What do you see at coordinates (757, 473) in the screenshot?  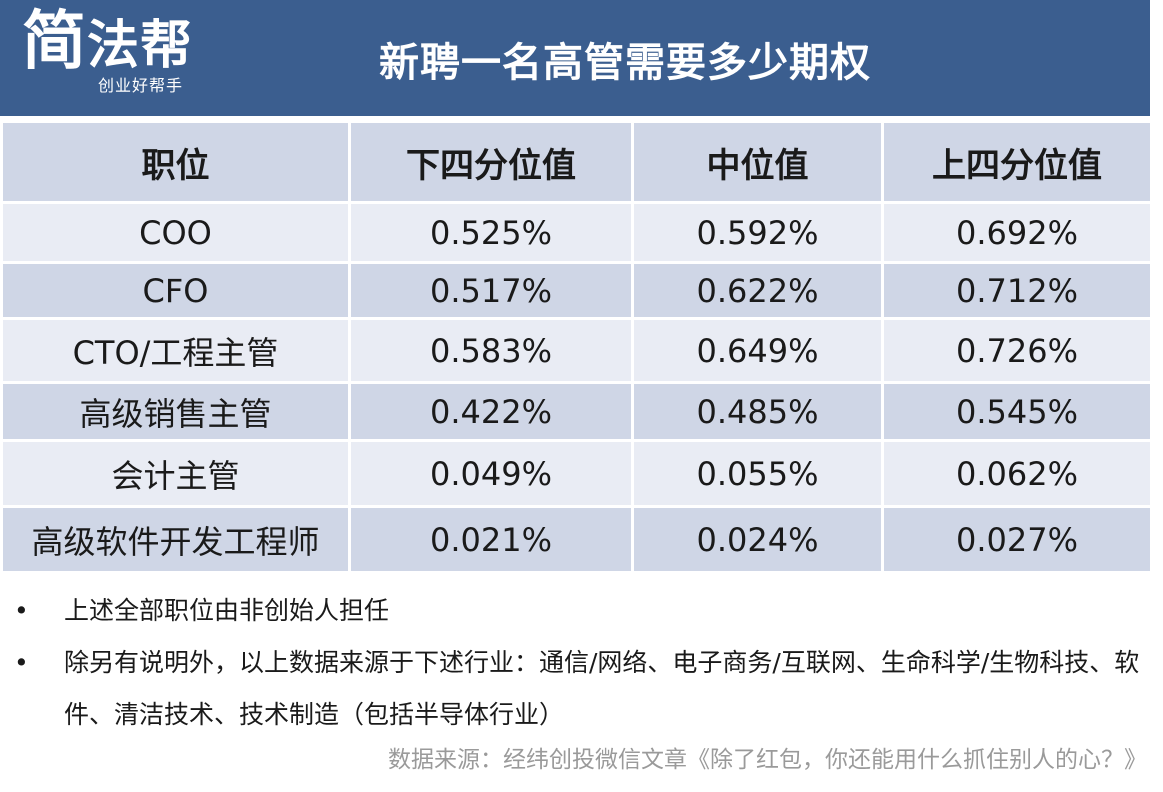 I see `cell-median: 0.055%` at bounding box center [757, 473].